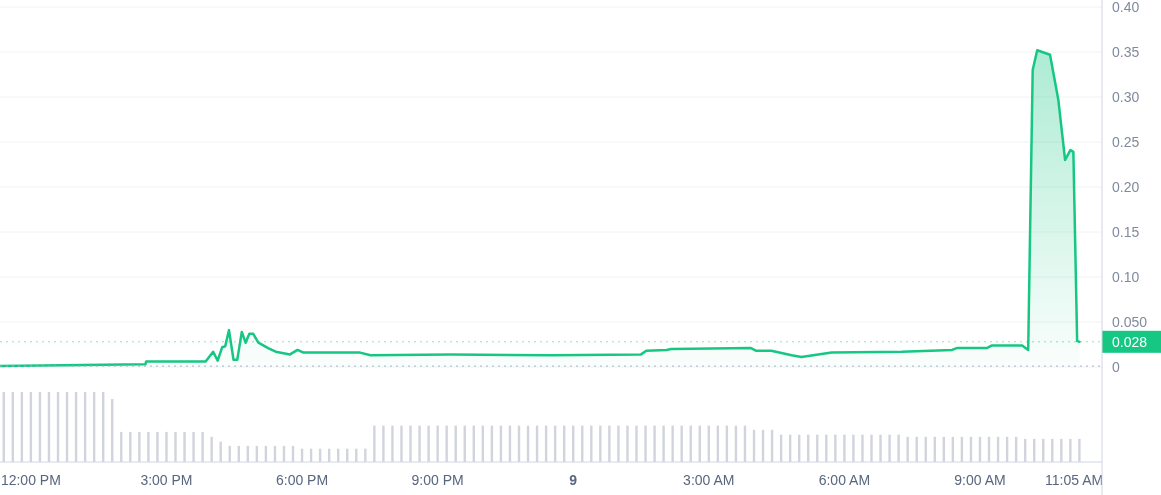 The height and width of the screenshot is (495, 1161). What do you see at coordinates (844, 480) in the screenshot?
I see `x-tick-label: 6:00 AM` at bounding box center [844, 480].